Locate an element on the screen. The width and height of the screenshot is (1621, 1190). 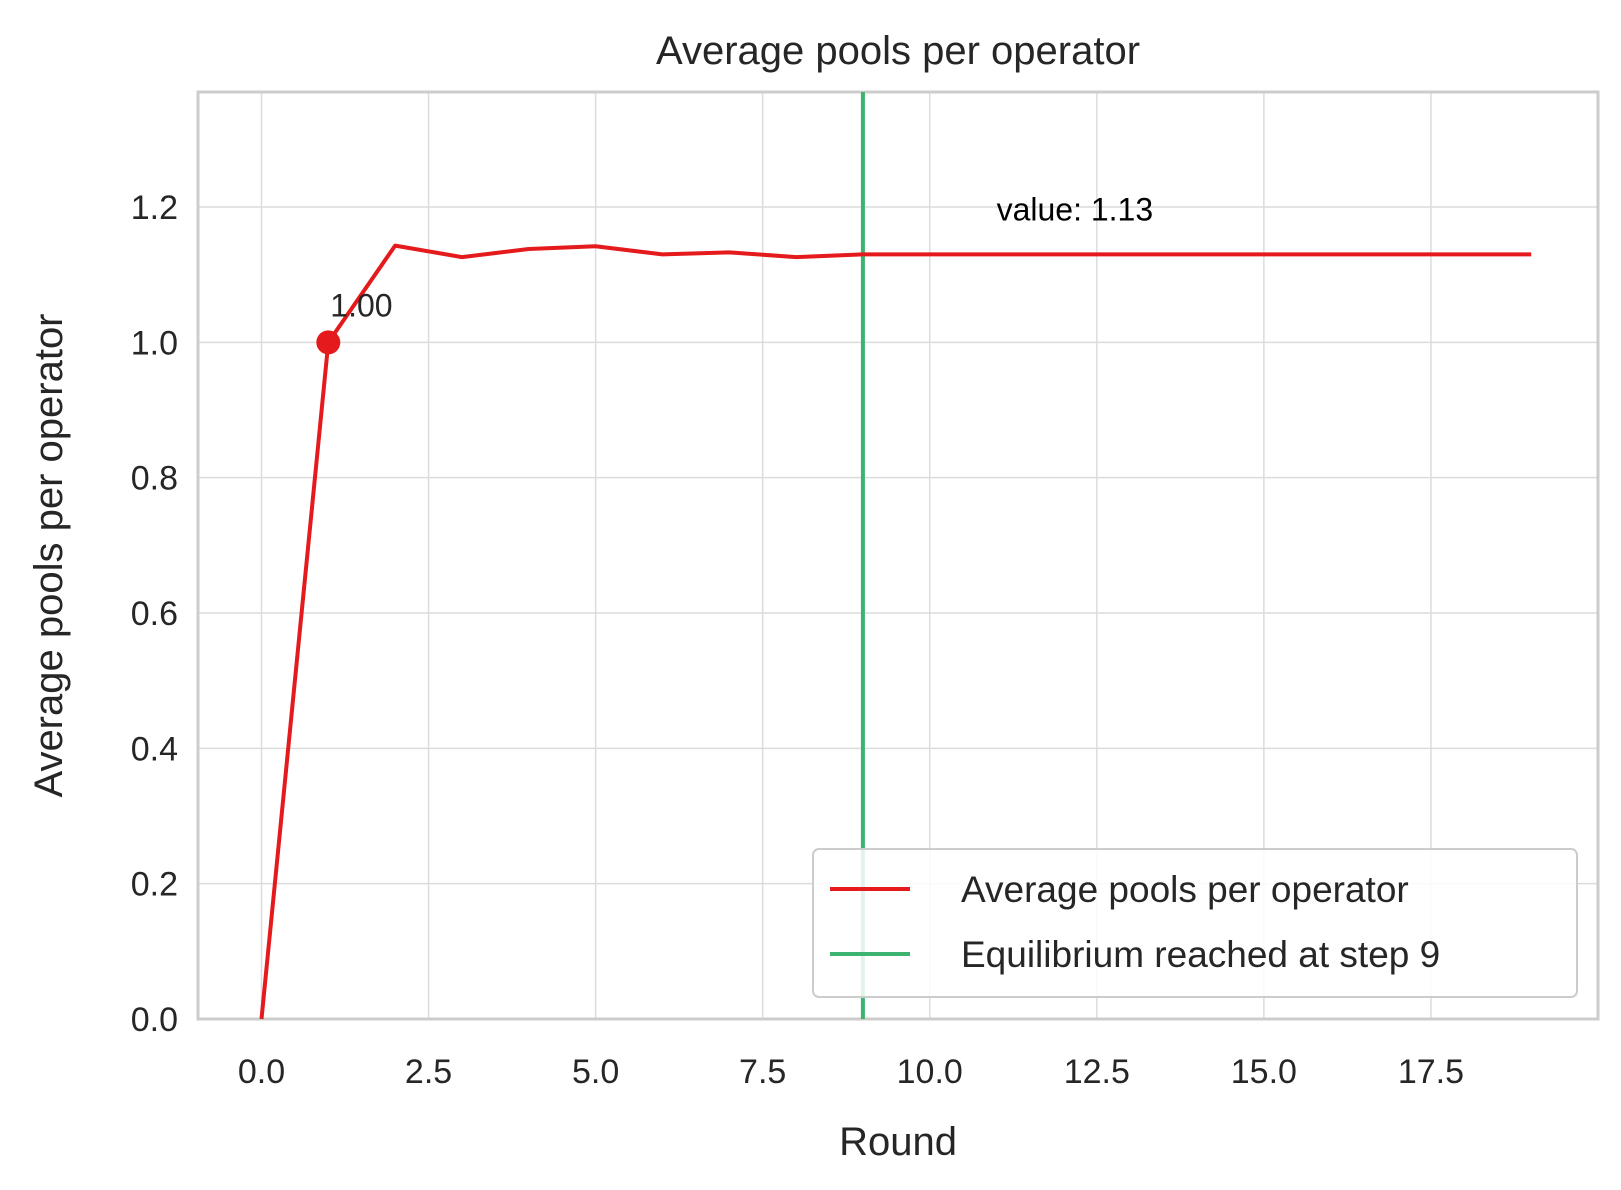
x-tick-label: 5.0 is located at coordinates (595, 1072).